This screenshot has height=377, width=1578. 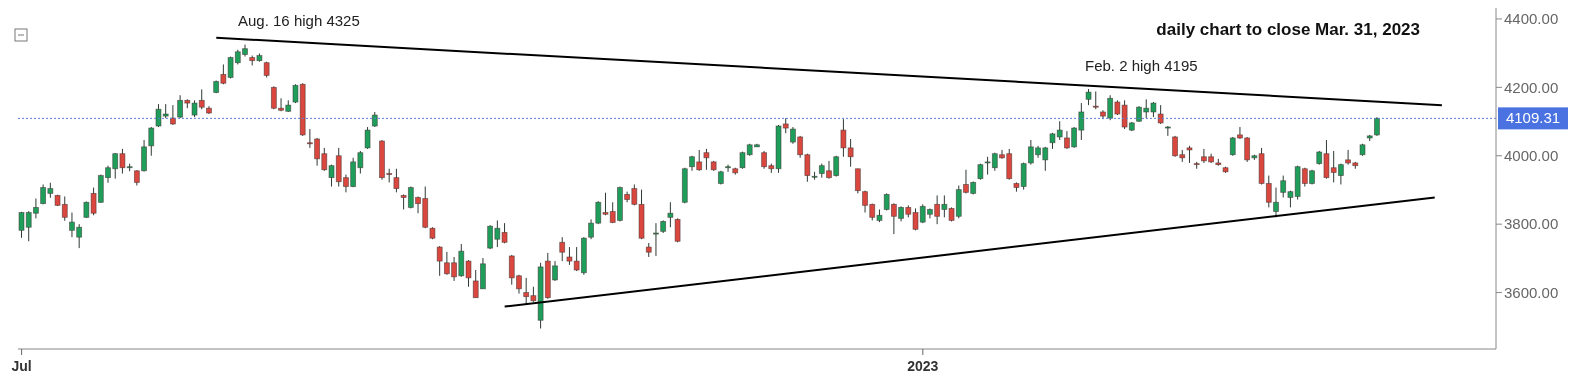 What do you see at coordinates (1531, 87) in the screenshot?
I see `y-tick-label: 4200.00` at bounding box center [1531, 87].